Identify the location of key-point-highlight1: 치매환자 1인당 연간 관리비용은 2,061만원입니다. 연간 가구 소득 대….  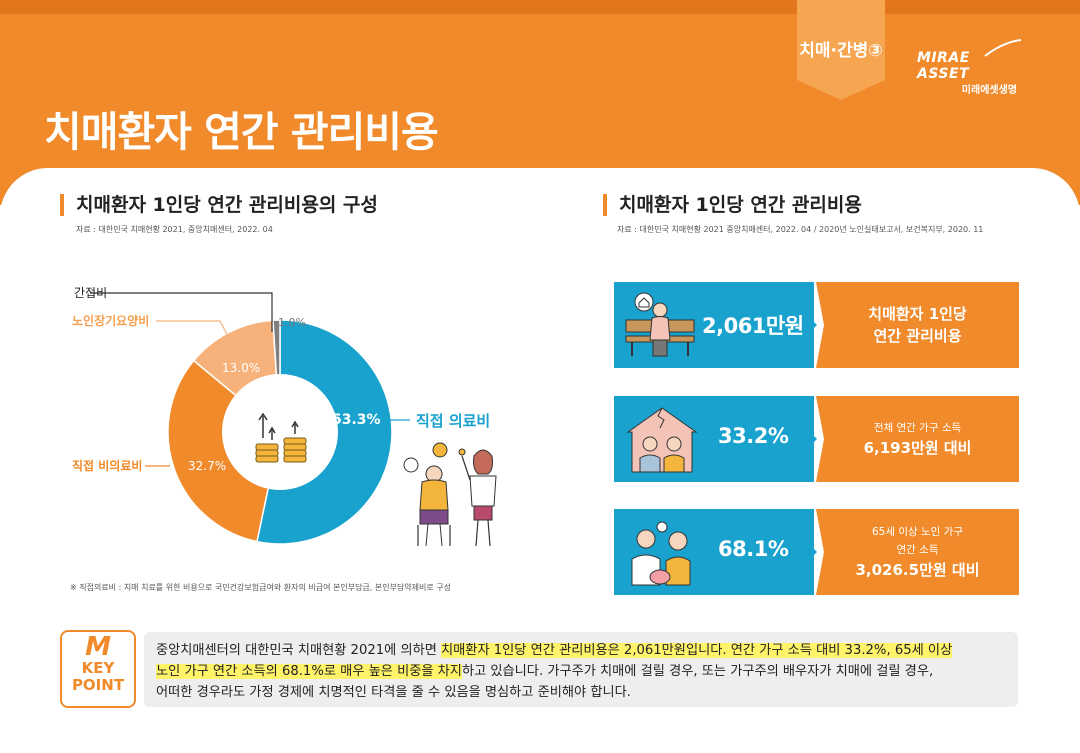
(697, 650).